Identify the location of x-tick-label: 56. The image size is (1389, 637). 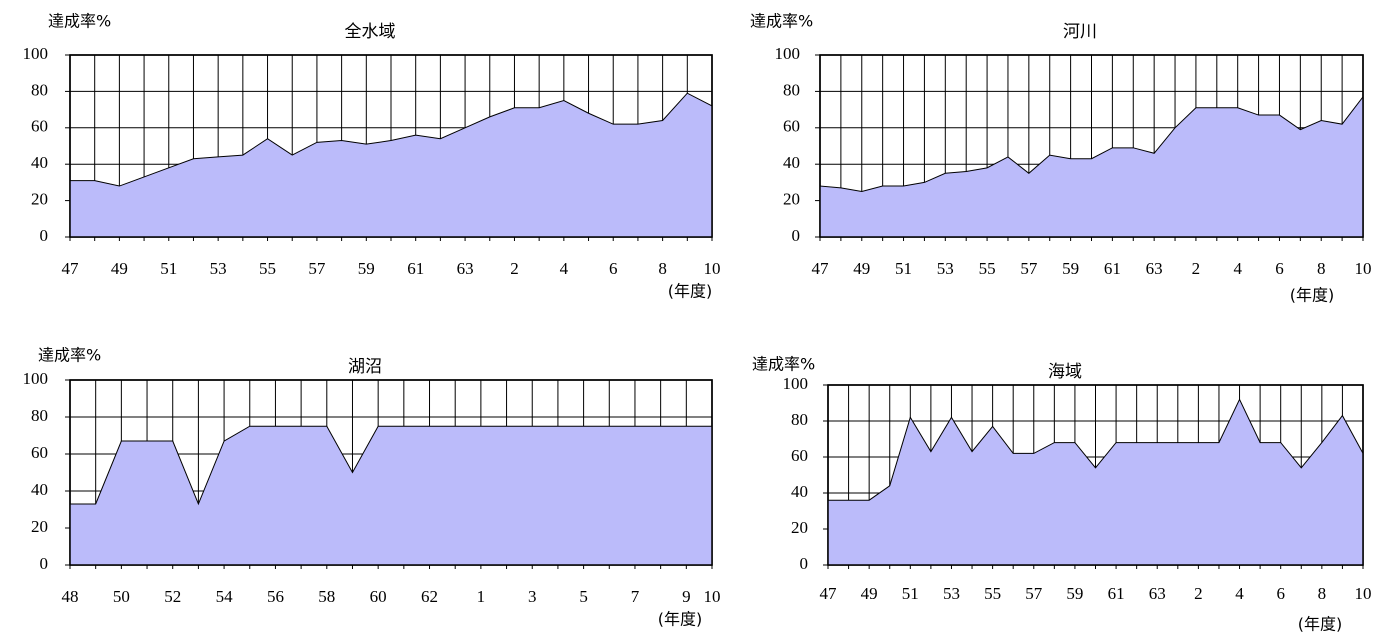
(275, 596).